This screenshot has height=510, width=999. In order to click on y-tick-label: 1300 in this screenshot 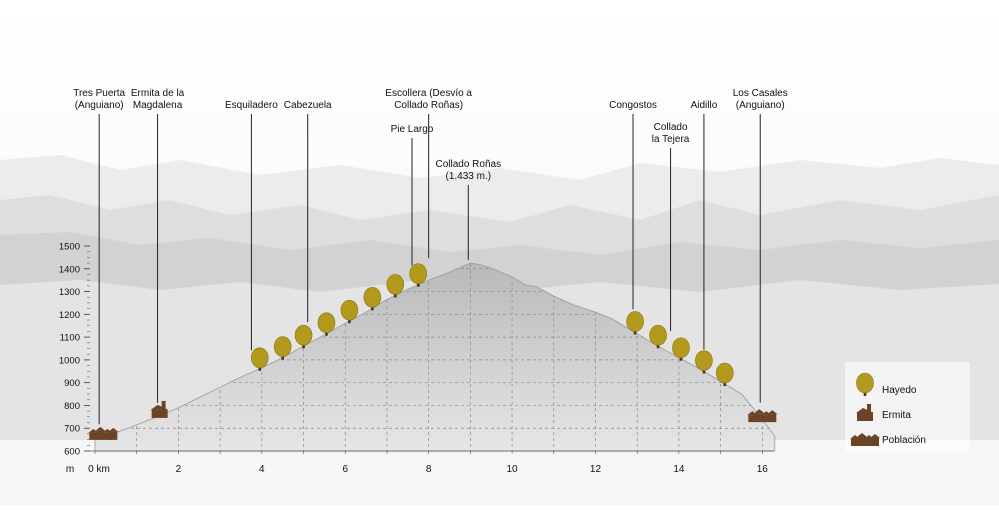, I will do `click(69, 292)`.